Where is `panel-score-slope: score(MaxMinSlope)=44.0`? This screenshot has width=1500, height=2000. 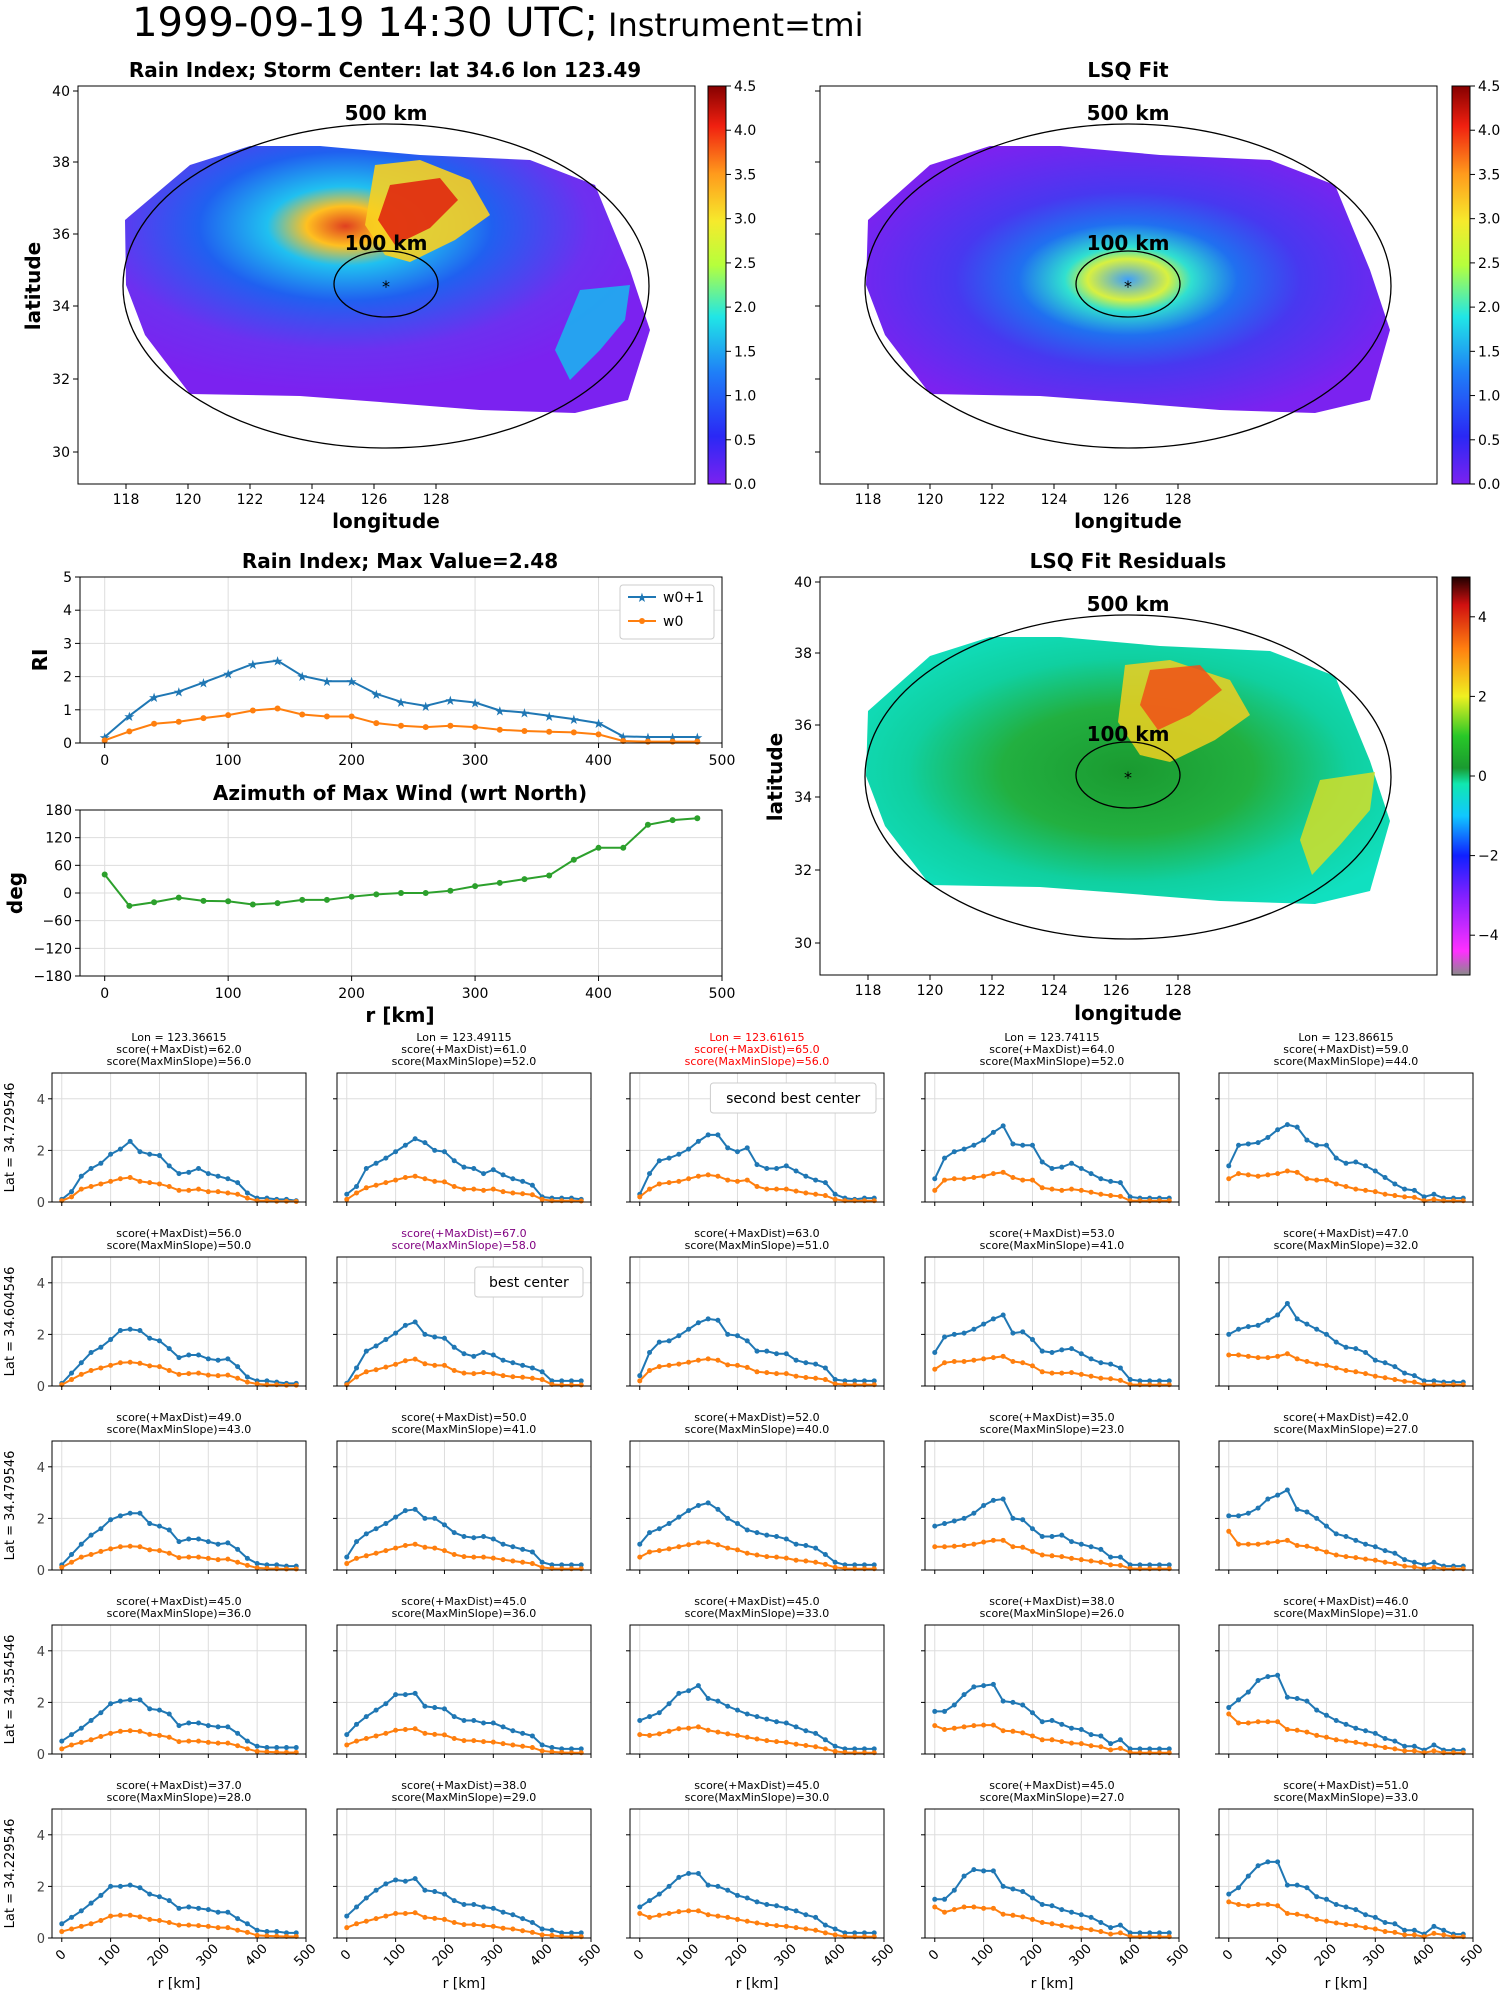 panel-score-slope: score(MaxMinSlope)=44.0 is located at coordinates (1346, 1061).